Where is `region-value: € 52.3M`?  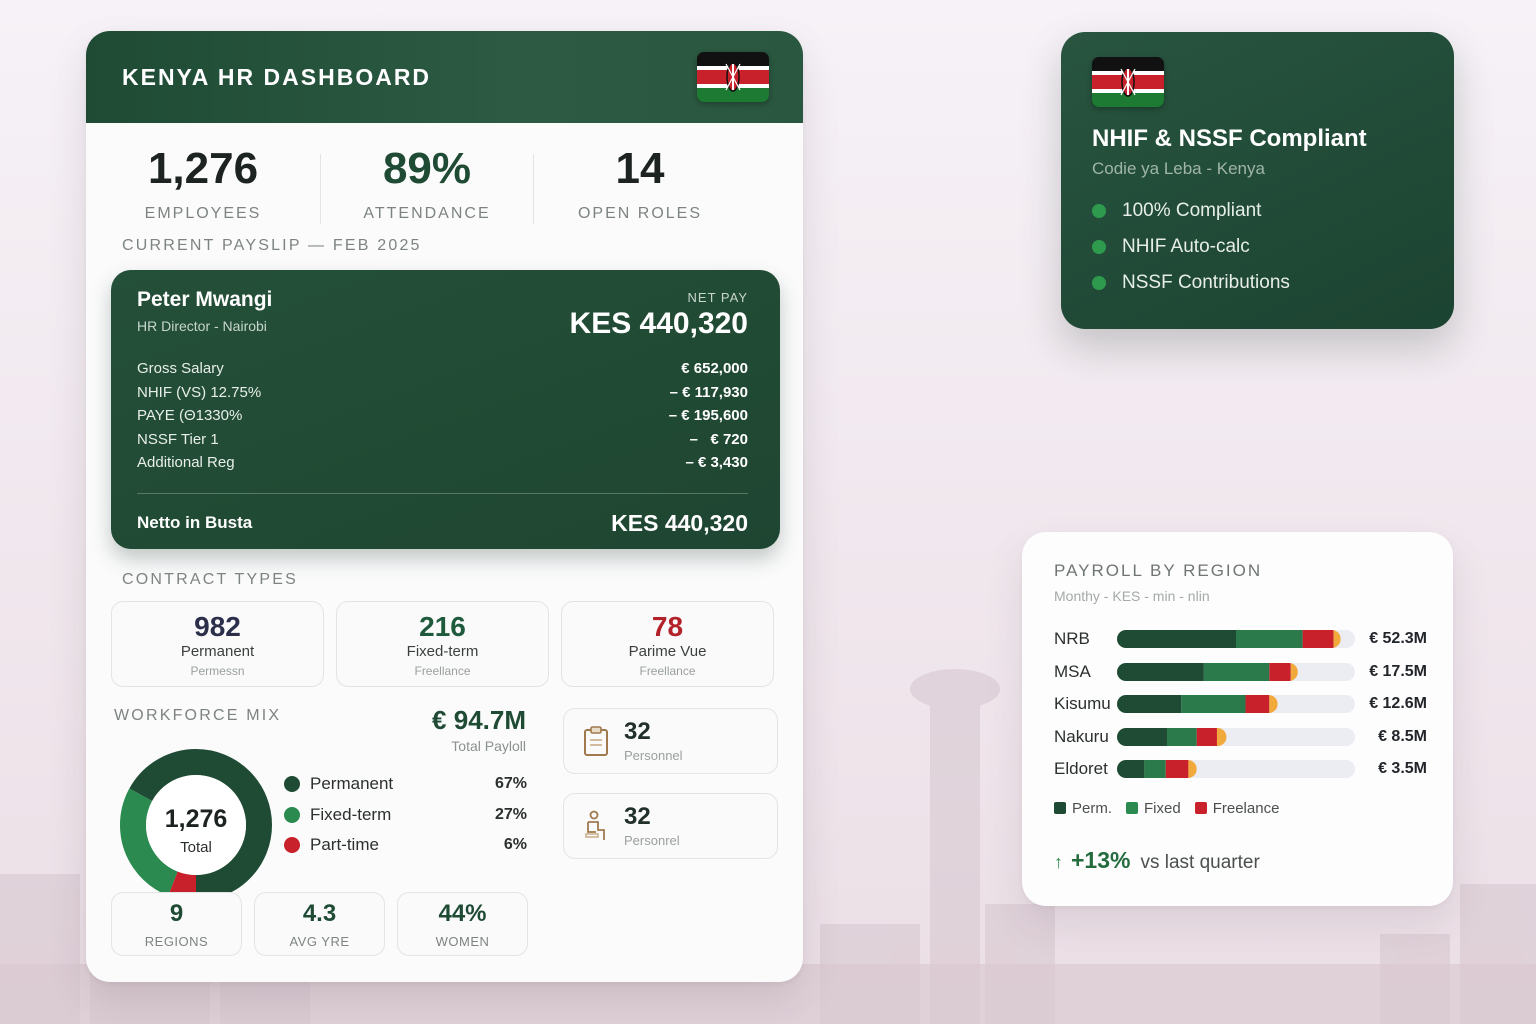
region-value: € 52.3M is located at coordinates (1398, 639).